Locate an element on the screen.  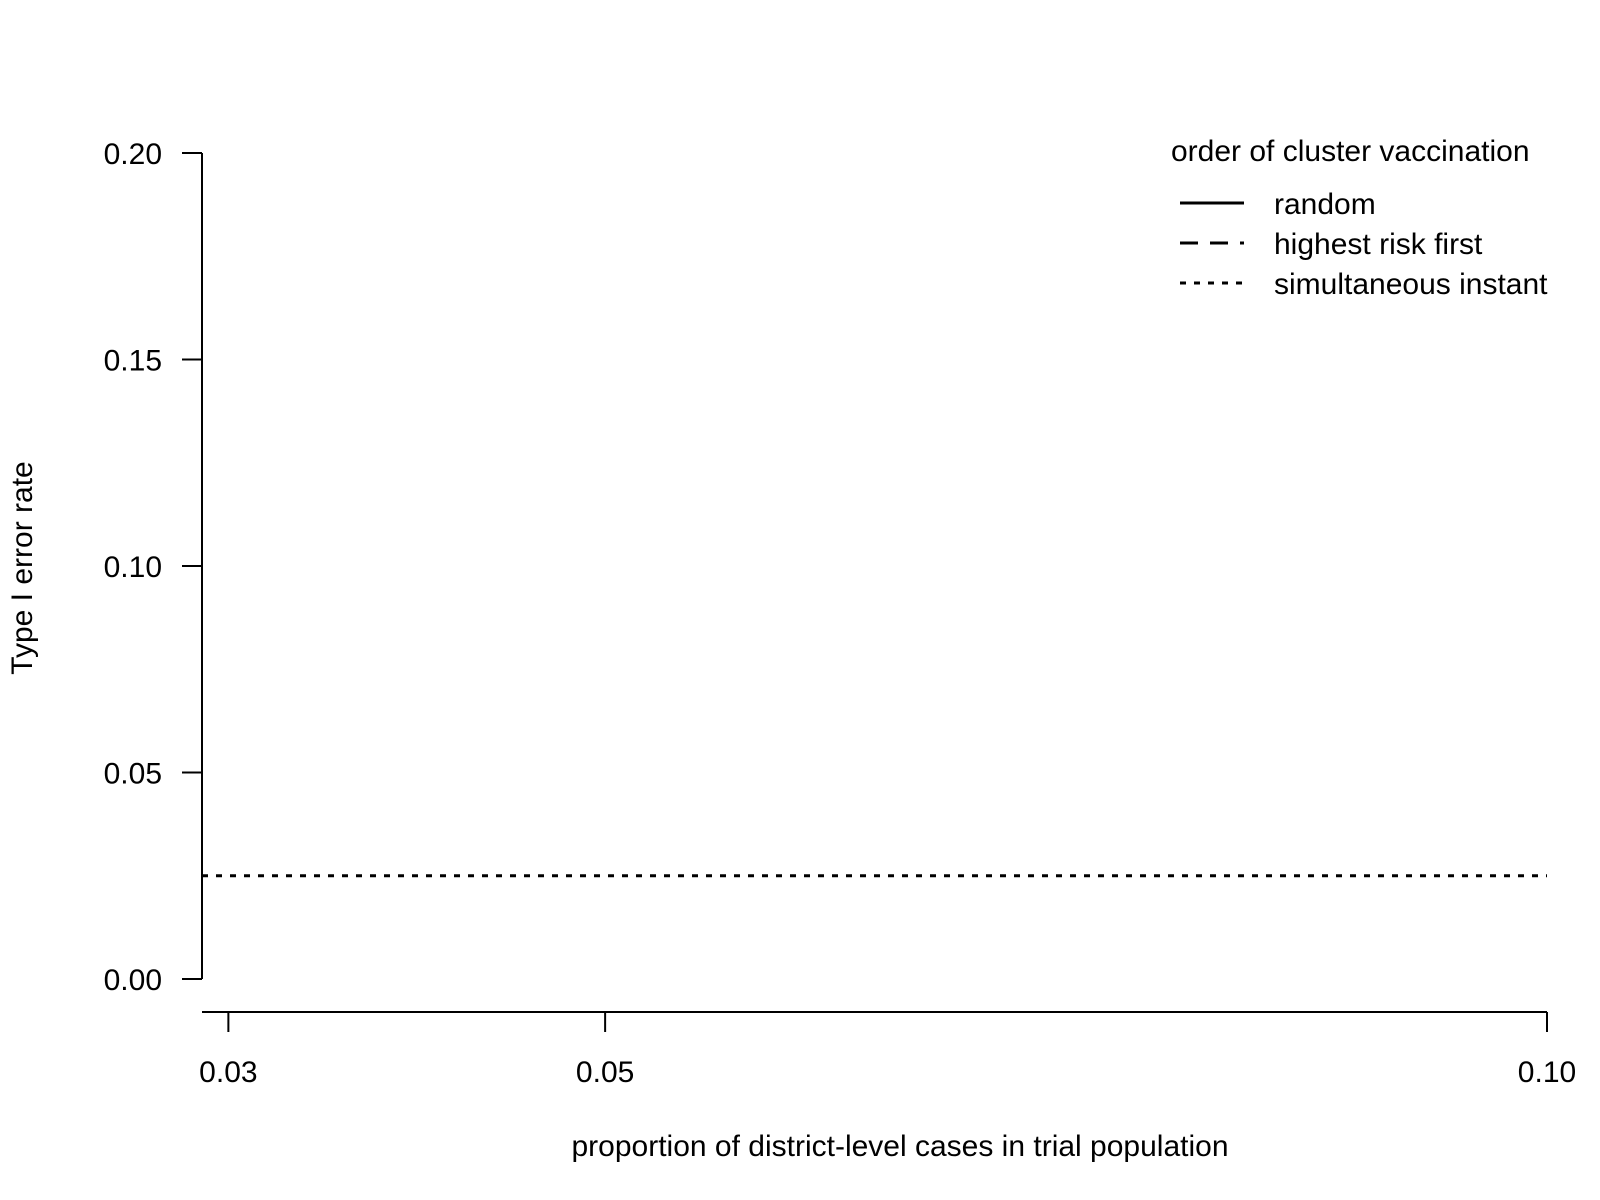
x-axis: 0.03 0.05 0.10 is located at coordinates (887, 1050).